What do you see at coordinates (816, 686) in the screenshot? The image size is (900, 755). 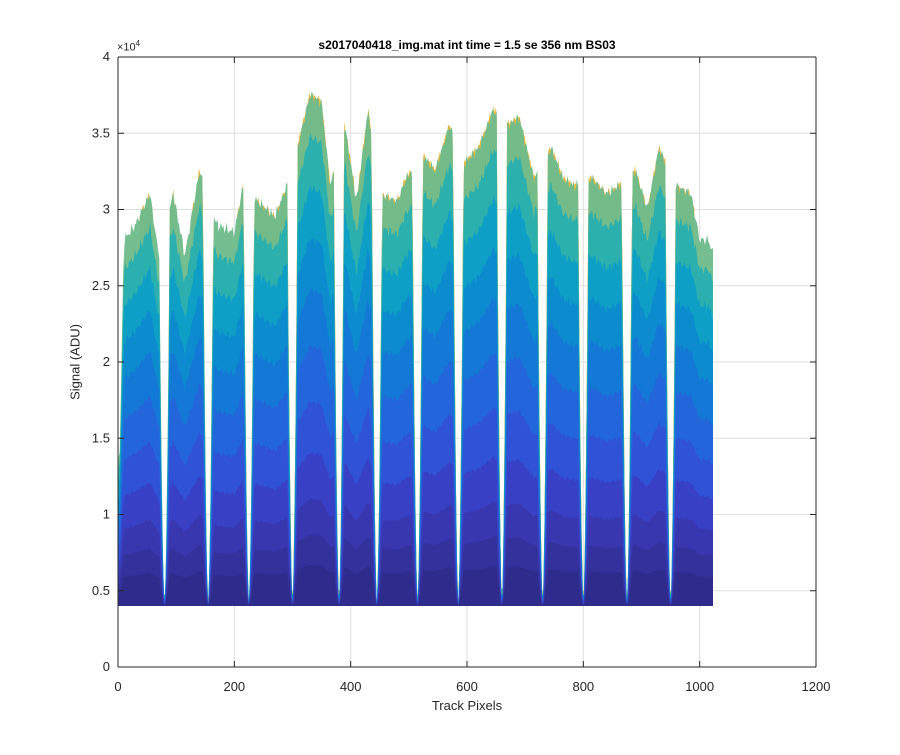 I see `x-tick-label: 1200` at bounding box center [816, 686].